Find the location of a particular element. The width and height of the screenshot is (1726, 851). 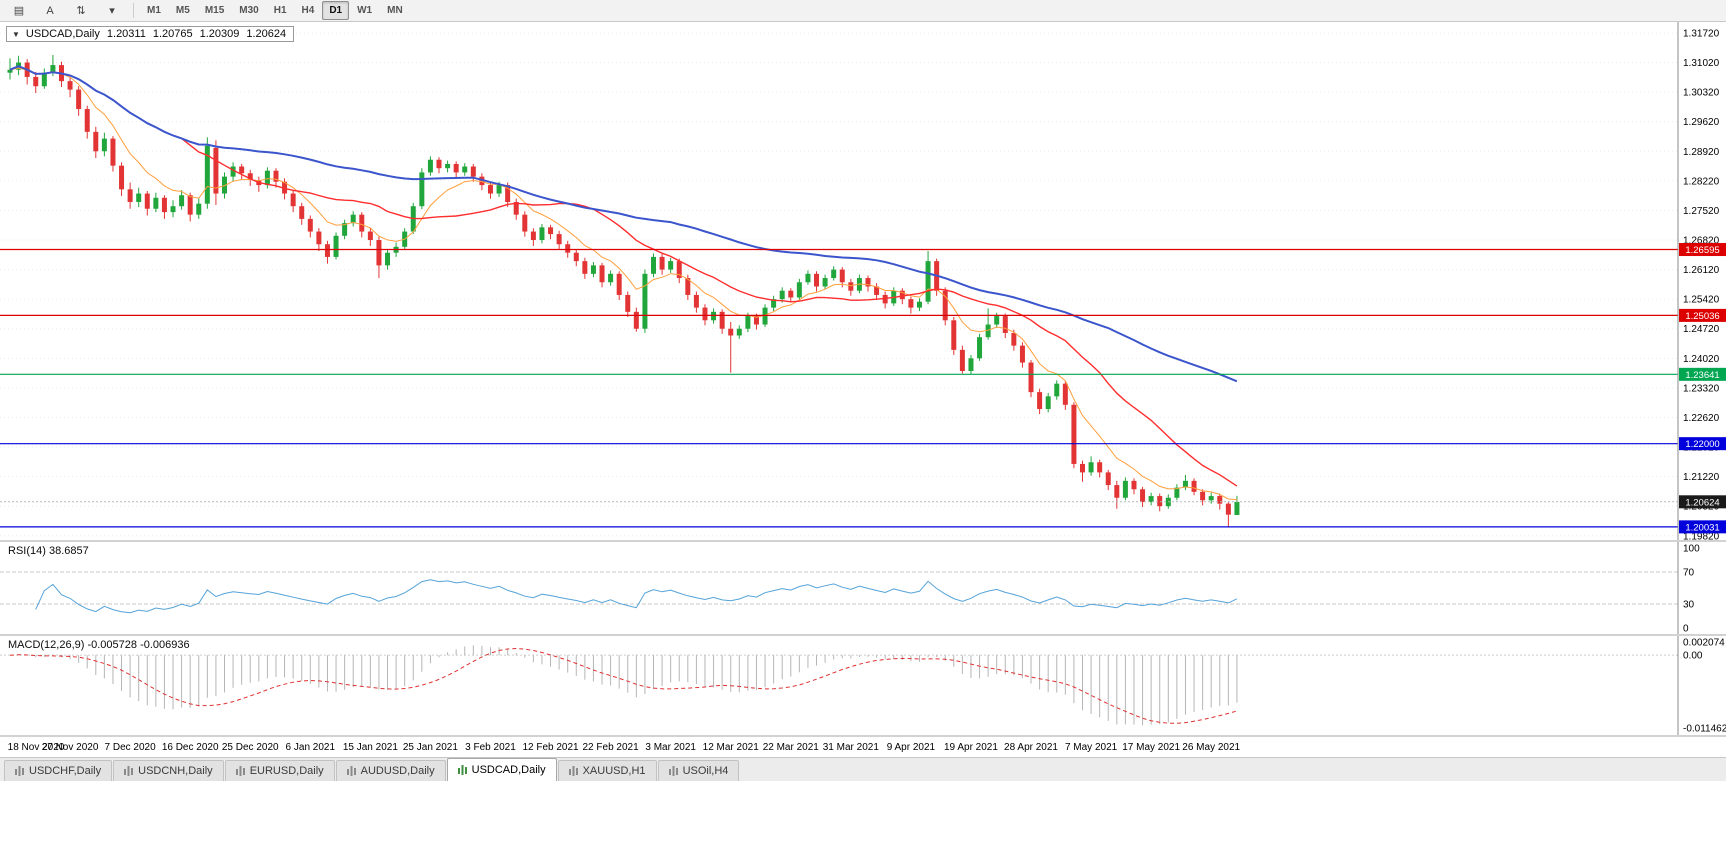

svg-text: 1.23641 is located at coordinates (1702, 375).